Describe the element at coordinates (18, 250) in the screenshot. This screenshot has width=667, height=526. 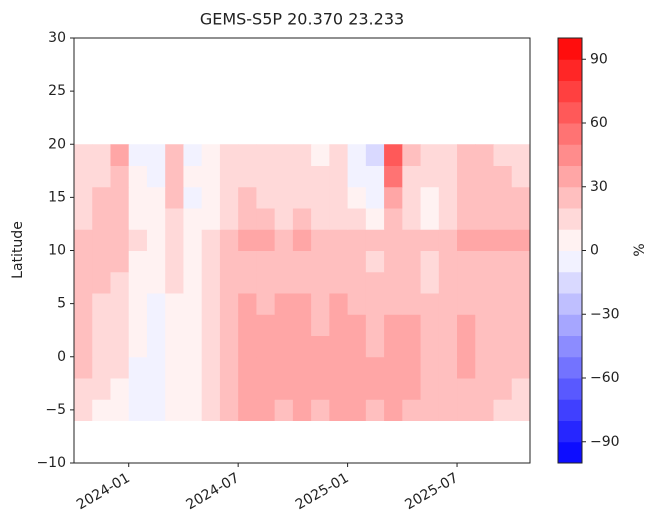
I see `y-axis-label: Latitude` at that location.